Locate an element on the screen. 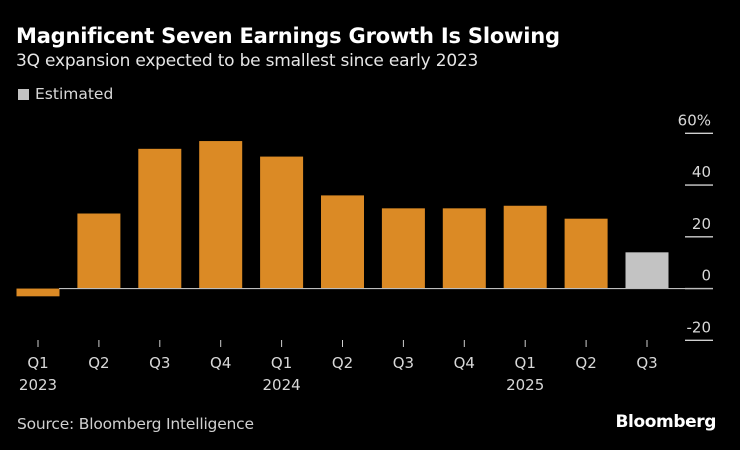 This screenshot has width=740, height=450. y-tick-label: 20 is located at coordinates (701, 224).